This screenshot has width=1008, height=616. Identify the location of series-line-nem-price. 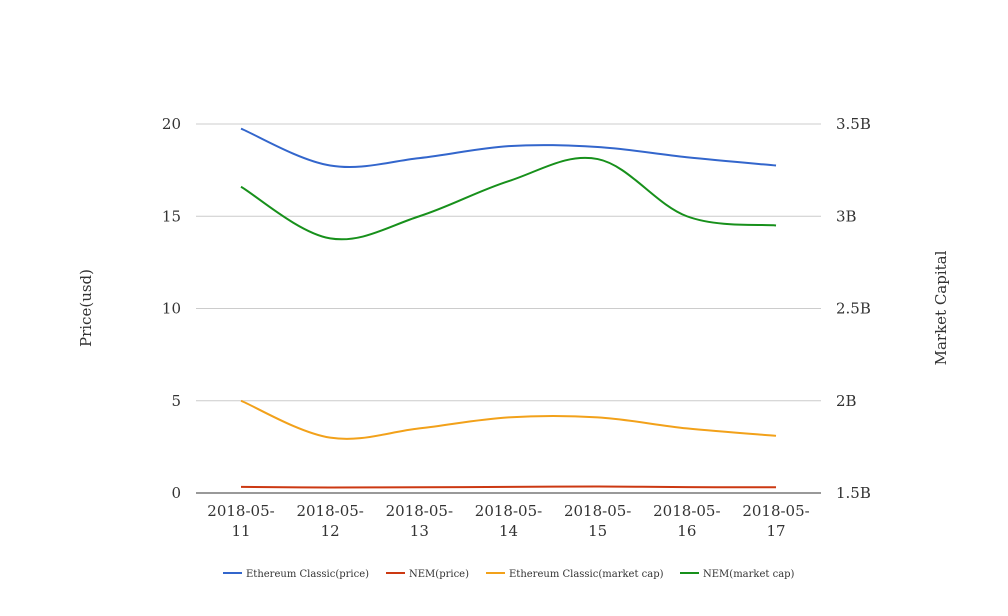
(508, 487).